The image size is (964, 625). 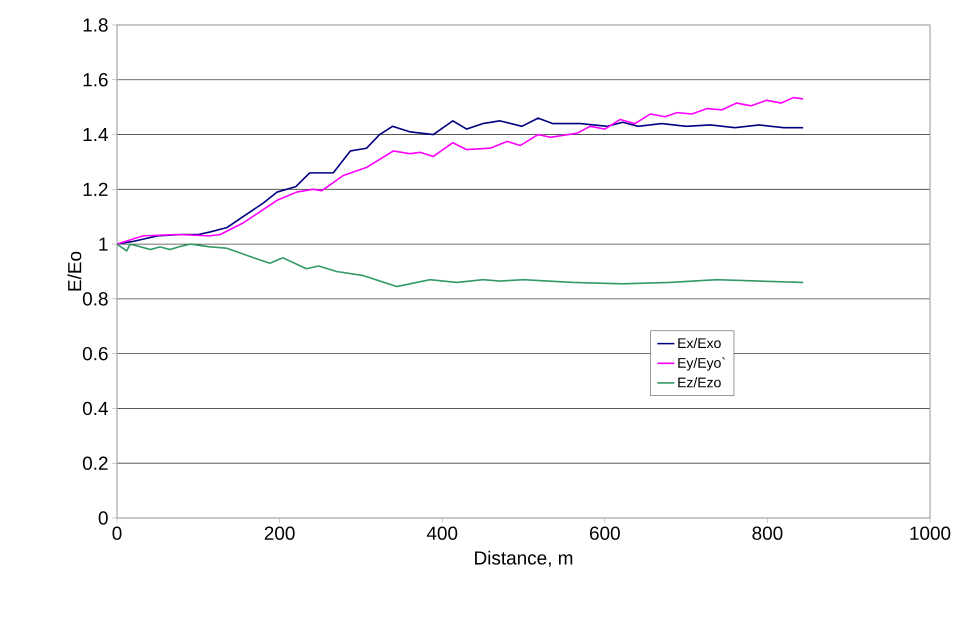 I want to click on y-tick-label: 1.2, so click(x=96, y=189).